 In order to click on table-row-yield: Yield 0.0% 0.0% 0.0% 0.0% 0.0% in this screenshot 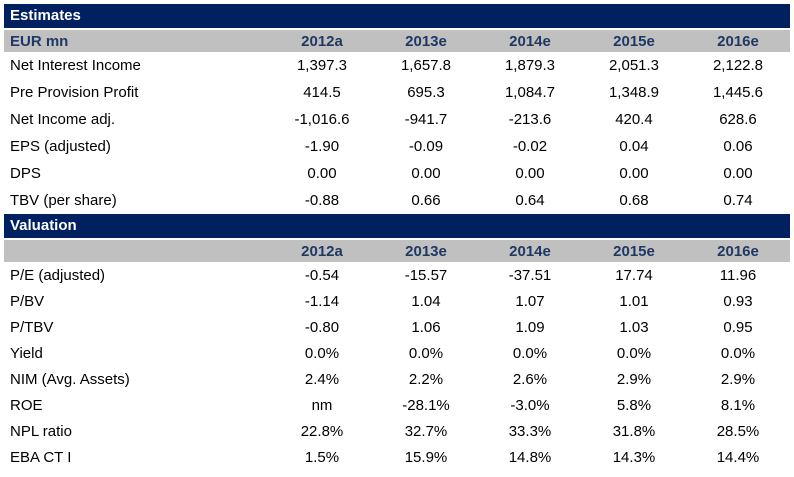, I will do `click(397, 353)`.